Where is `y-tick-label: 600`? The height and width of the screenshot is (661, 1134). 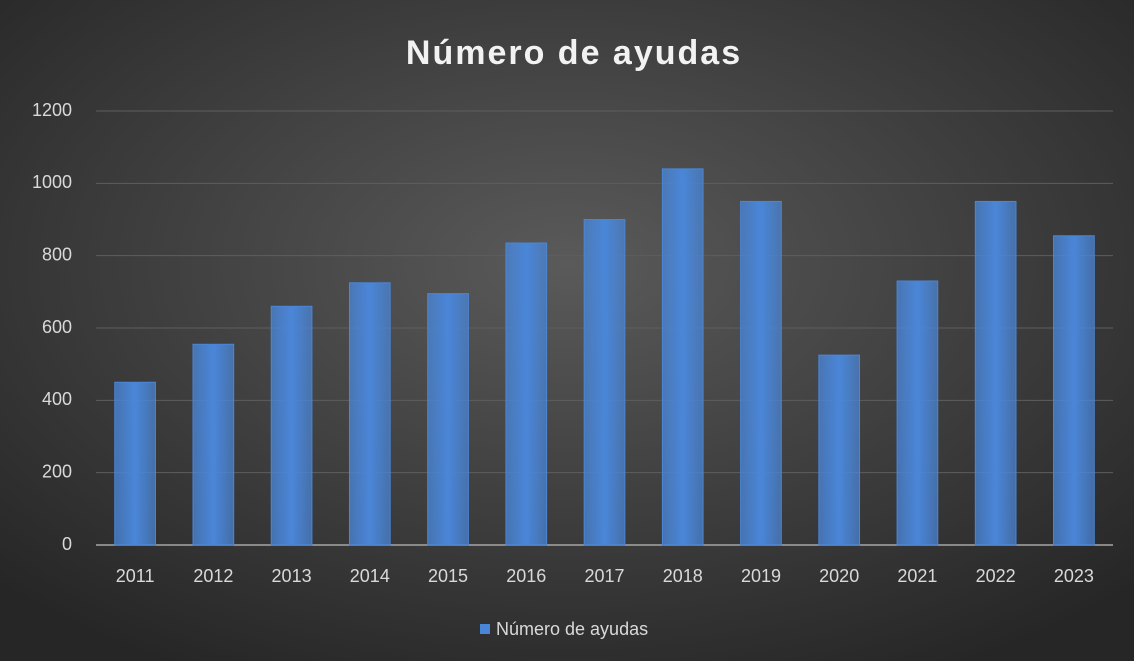 y-tick-label: 600 is located at coordinates (57, 327).